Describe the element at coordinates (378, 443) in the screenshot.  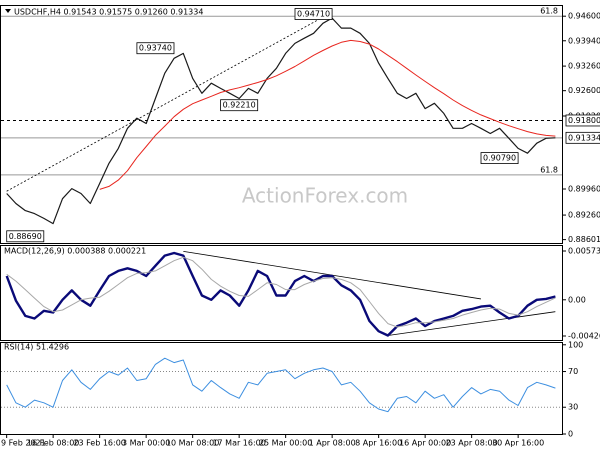
I see `x-tick-label: 8 Apr 16:00` at that location.